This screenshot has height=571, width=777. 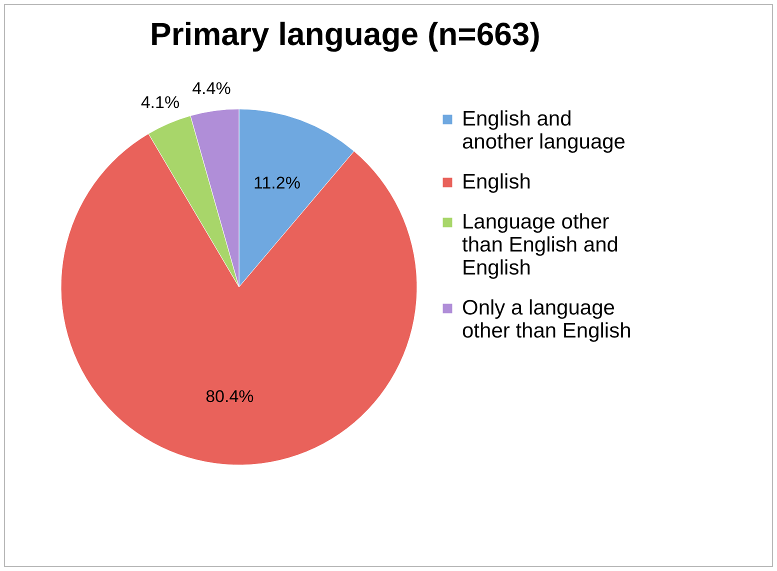 What do you see at coordinates (345, 34) in the screenshot?
I see `chart-title: Primary language (n=663)` at bounding box center [345, 34].